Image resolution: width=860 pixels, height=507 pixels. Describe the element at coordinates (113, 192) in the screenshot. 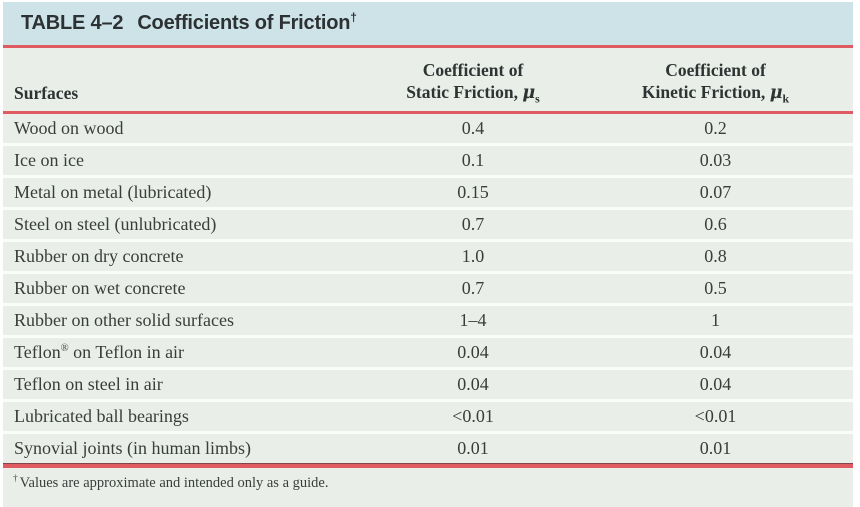

I see `surface-cell: Metal on metal (lubricated)` at that location.